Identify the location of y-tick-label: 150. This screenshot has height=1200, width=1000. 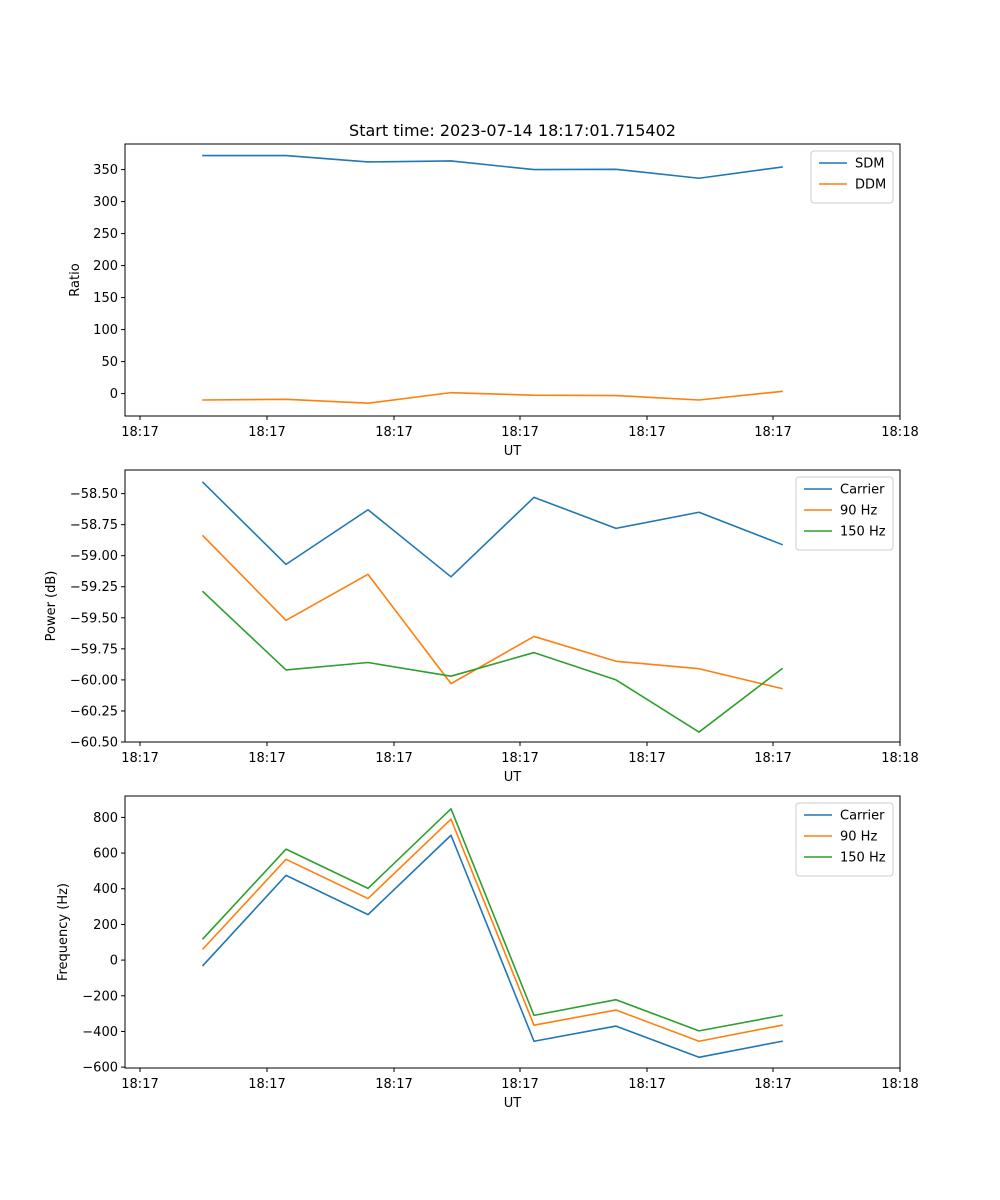
(105, 298).